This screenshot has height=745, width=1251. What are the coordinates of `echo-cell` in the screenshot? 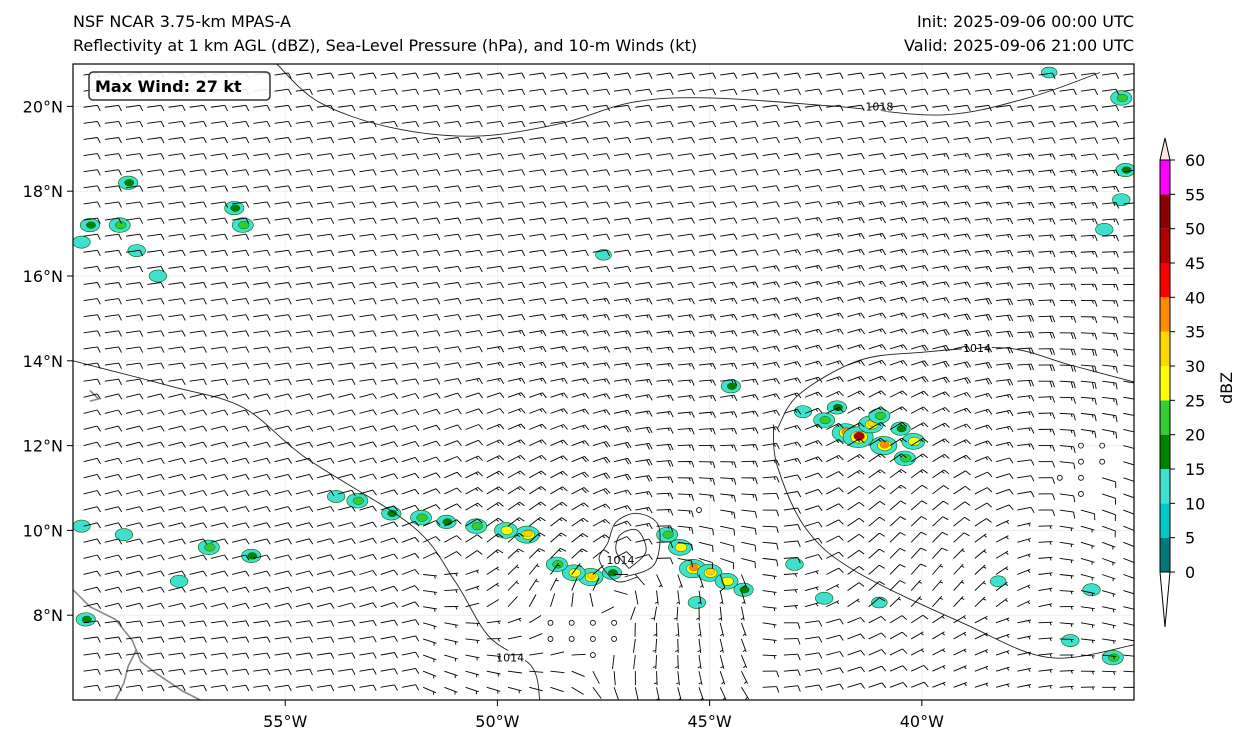 It's located at (336, 496).